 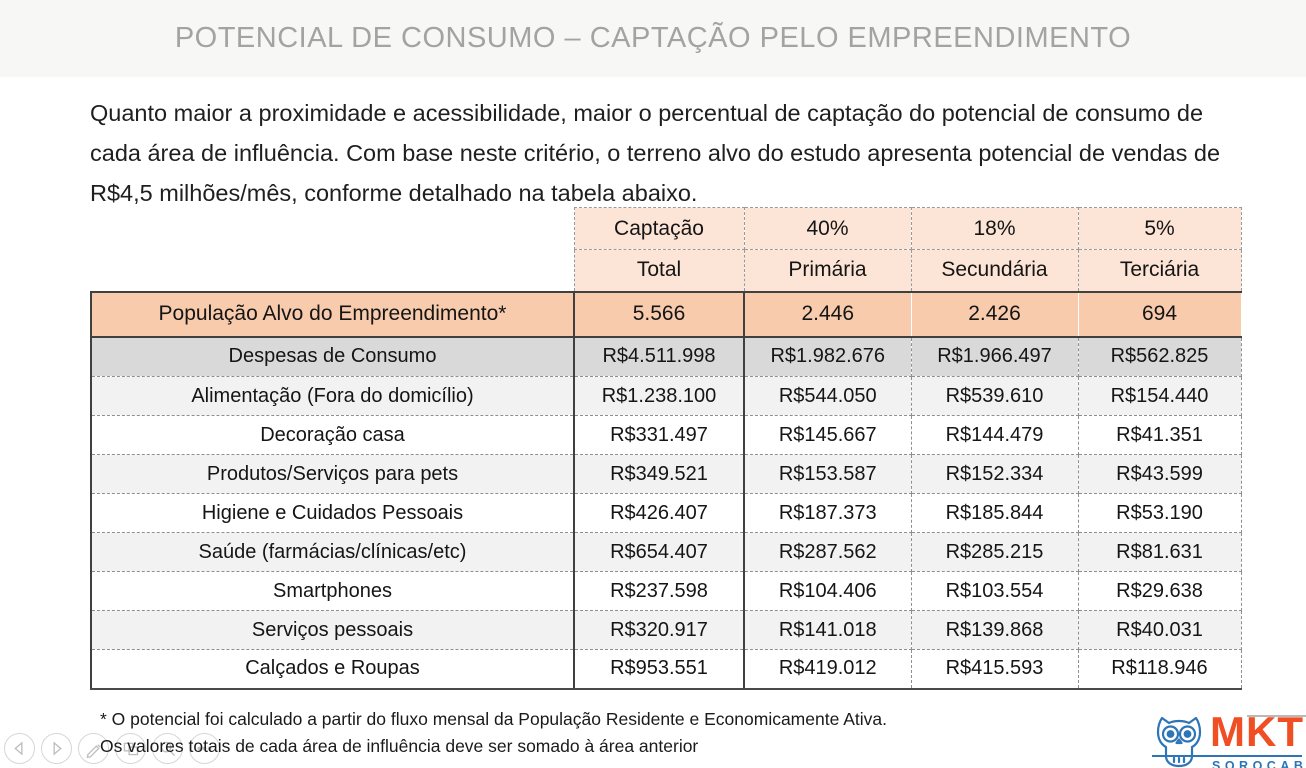 I want to click on row-total: R$349.521, so click(x=659, y=474).